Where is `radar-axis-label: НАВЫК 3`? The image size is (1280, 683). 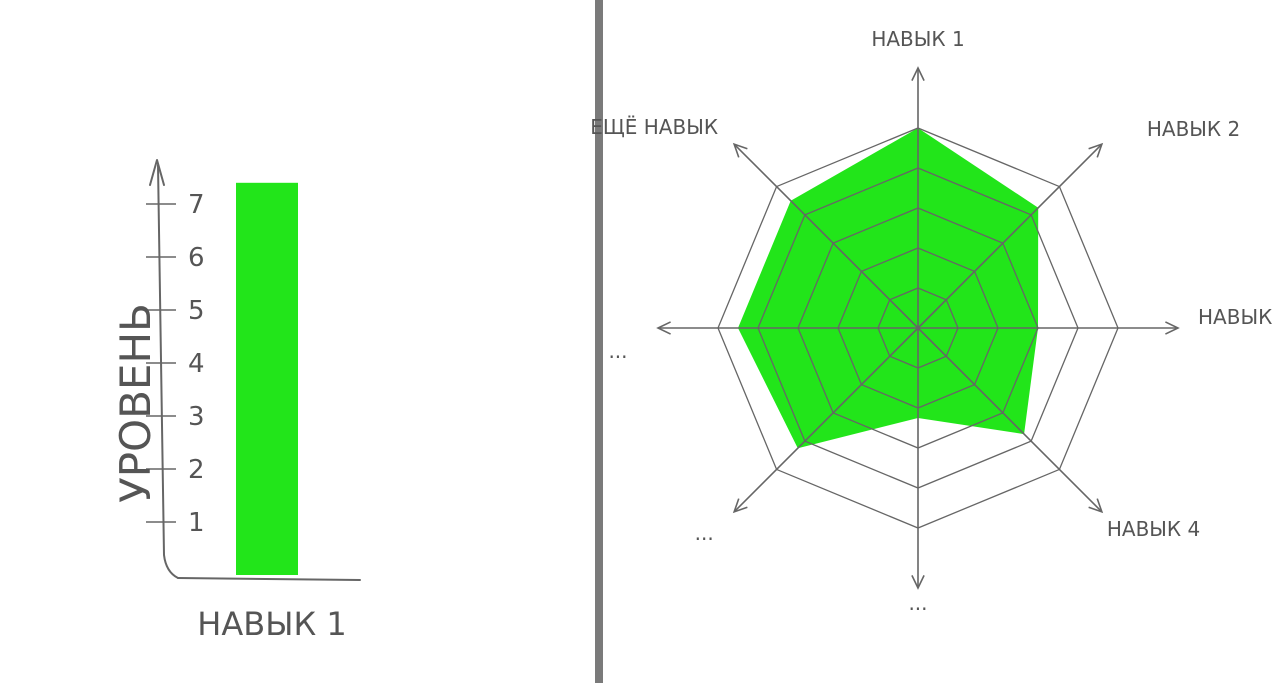 radar-axis-label: НАВЫК 3 is located at coordinates (1239, 317).